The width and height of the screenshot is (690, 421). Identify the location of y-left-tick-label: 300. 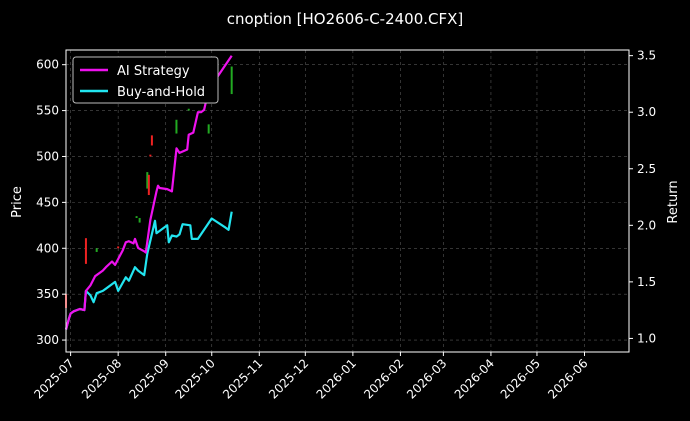
(47, 340).